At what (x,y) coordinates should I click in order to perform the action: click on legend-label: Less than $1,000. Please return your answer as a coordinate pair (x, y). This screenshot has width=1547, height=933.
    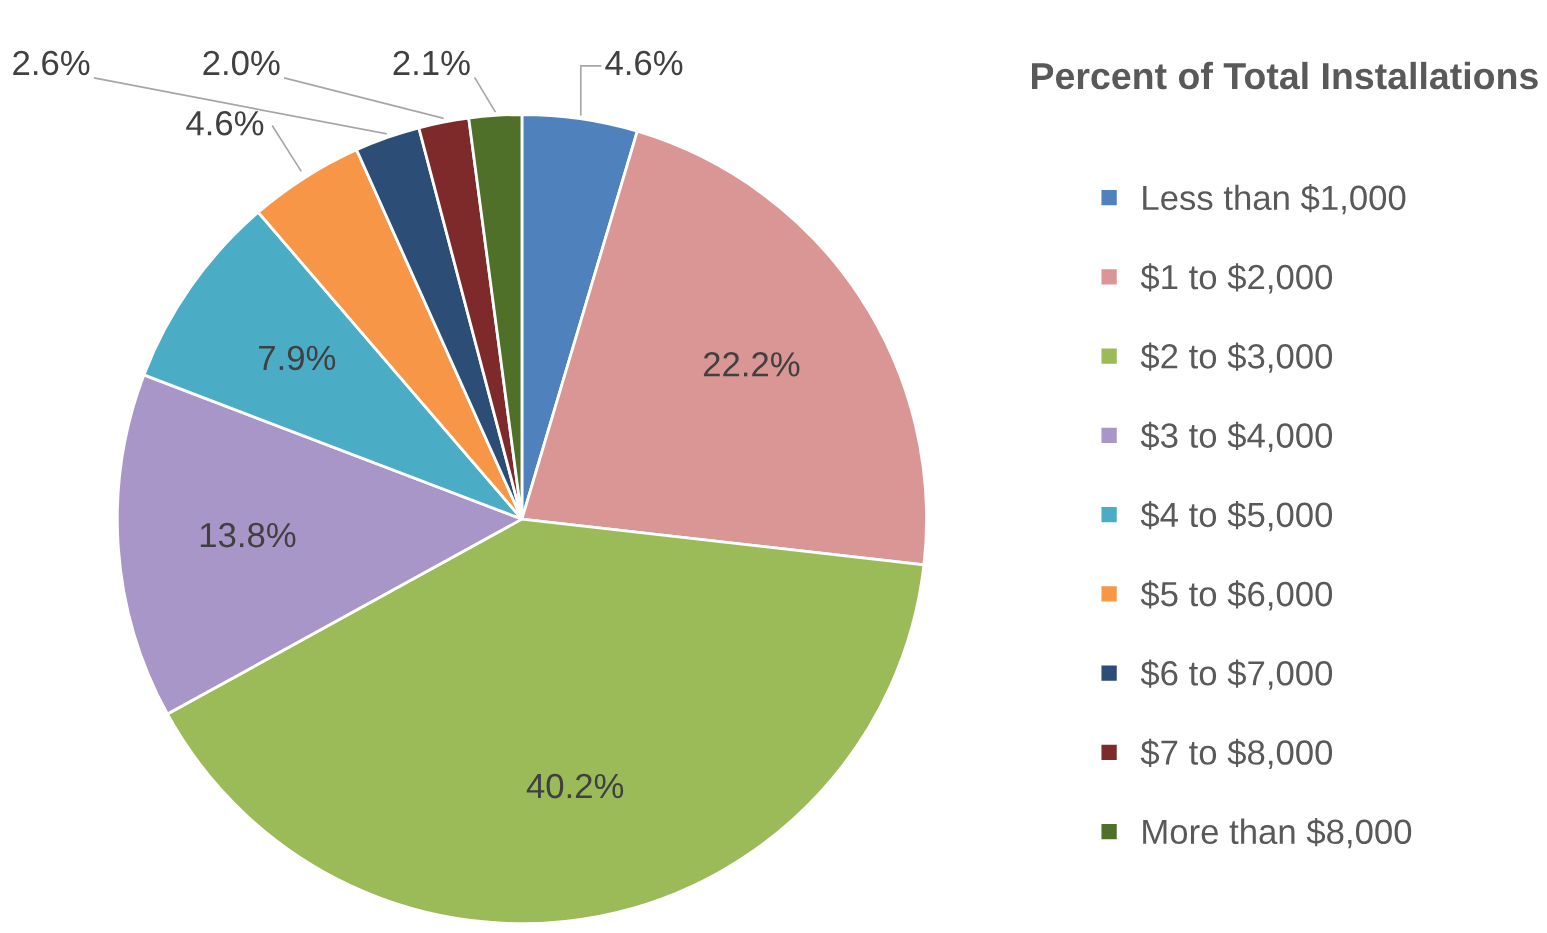
    Looking at the image, I should click on (1274, 199).